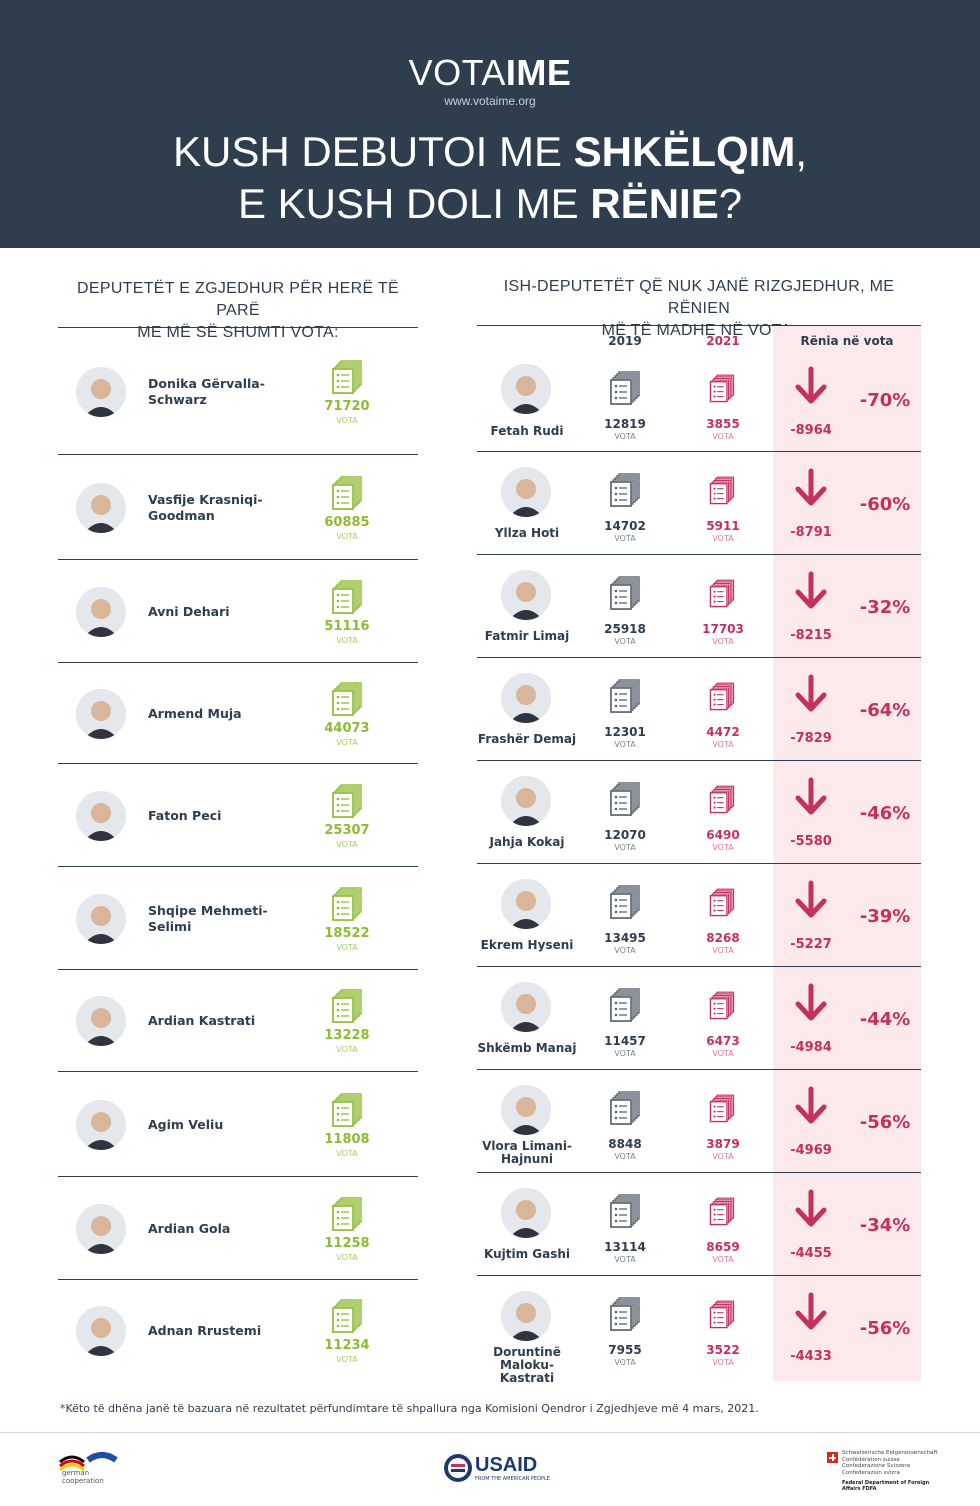 The image size is (980, 1506). I want to click on vote-count: 71720, so click(347, 406).